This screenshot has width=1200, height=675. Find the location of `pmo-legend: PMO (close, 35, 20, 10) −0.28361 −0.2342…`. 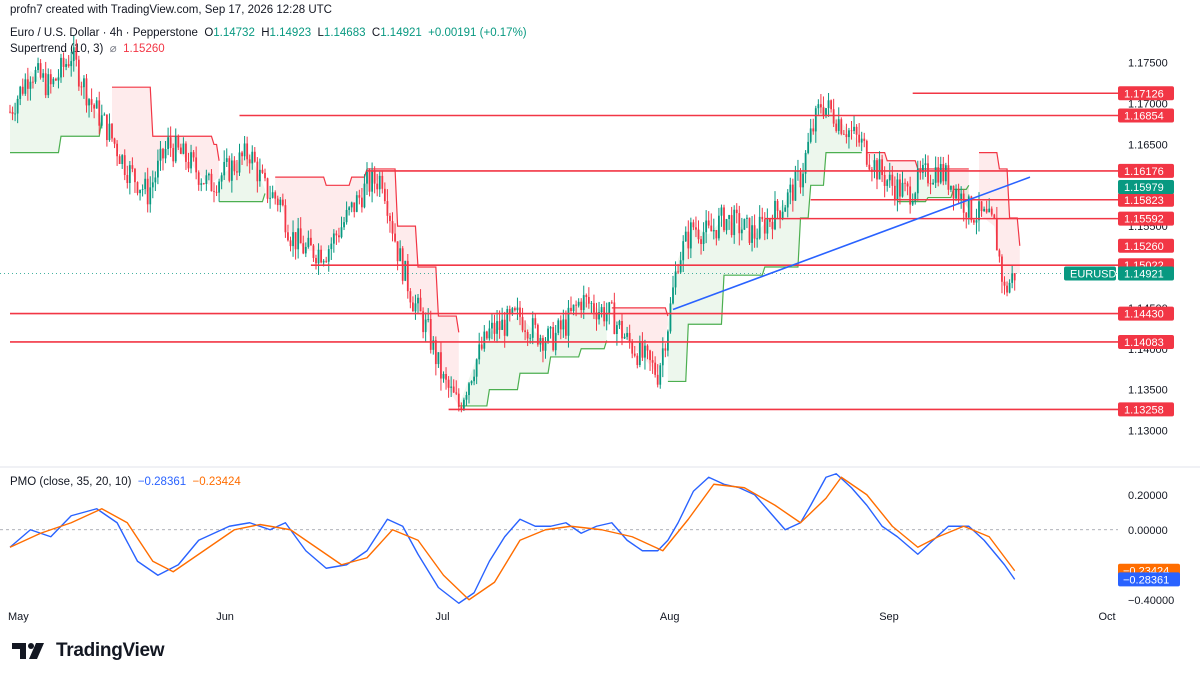

pmo-legend: PMO (close, 35, 20, 10) −0.28361 −0.2342… is located at coordinates (125, 482).